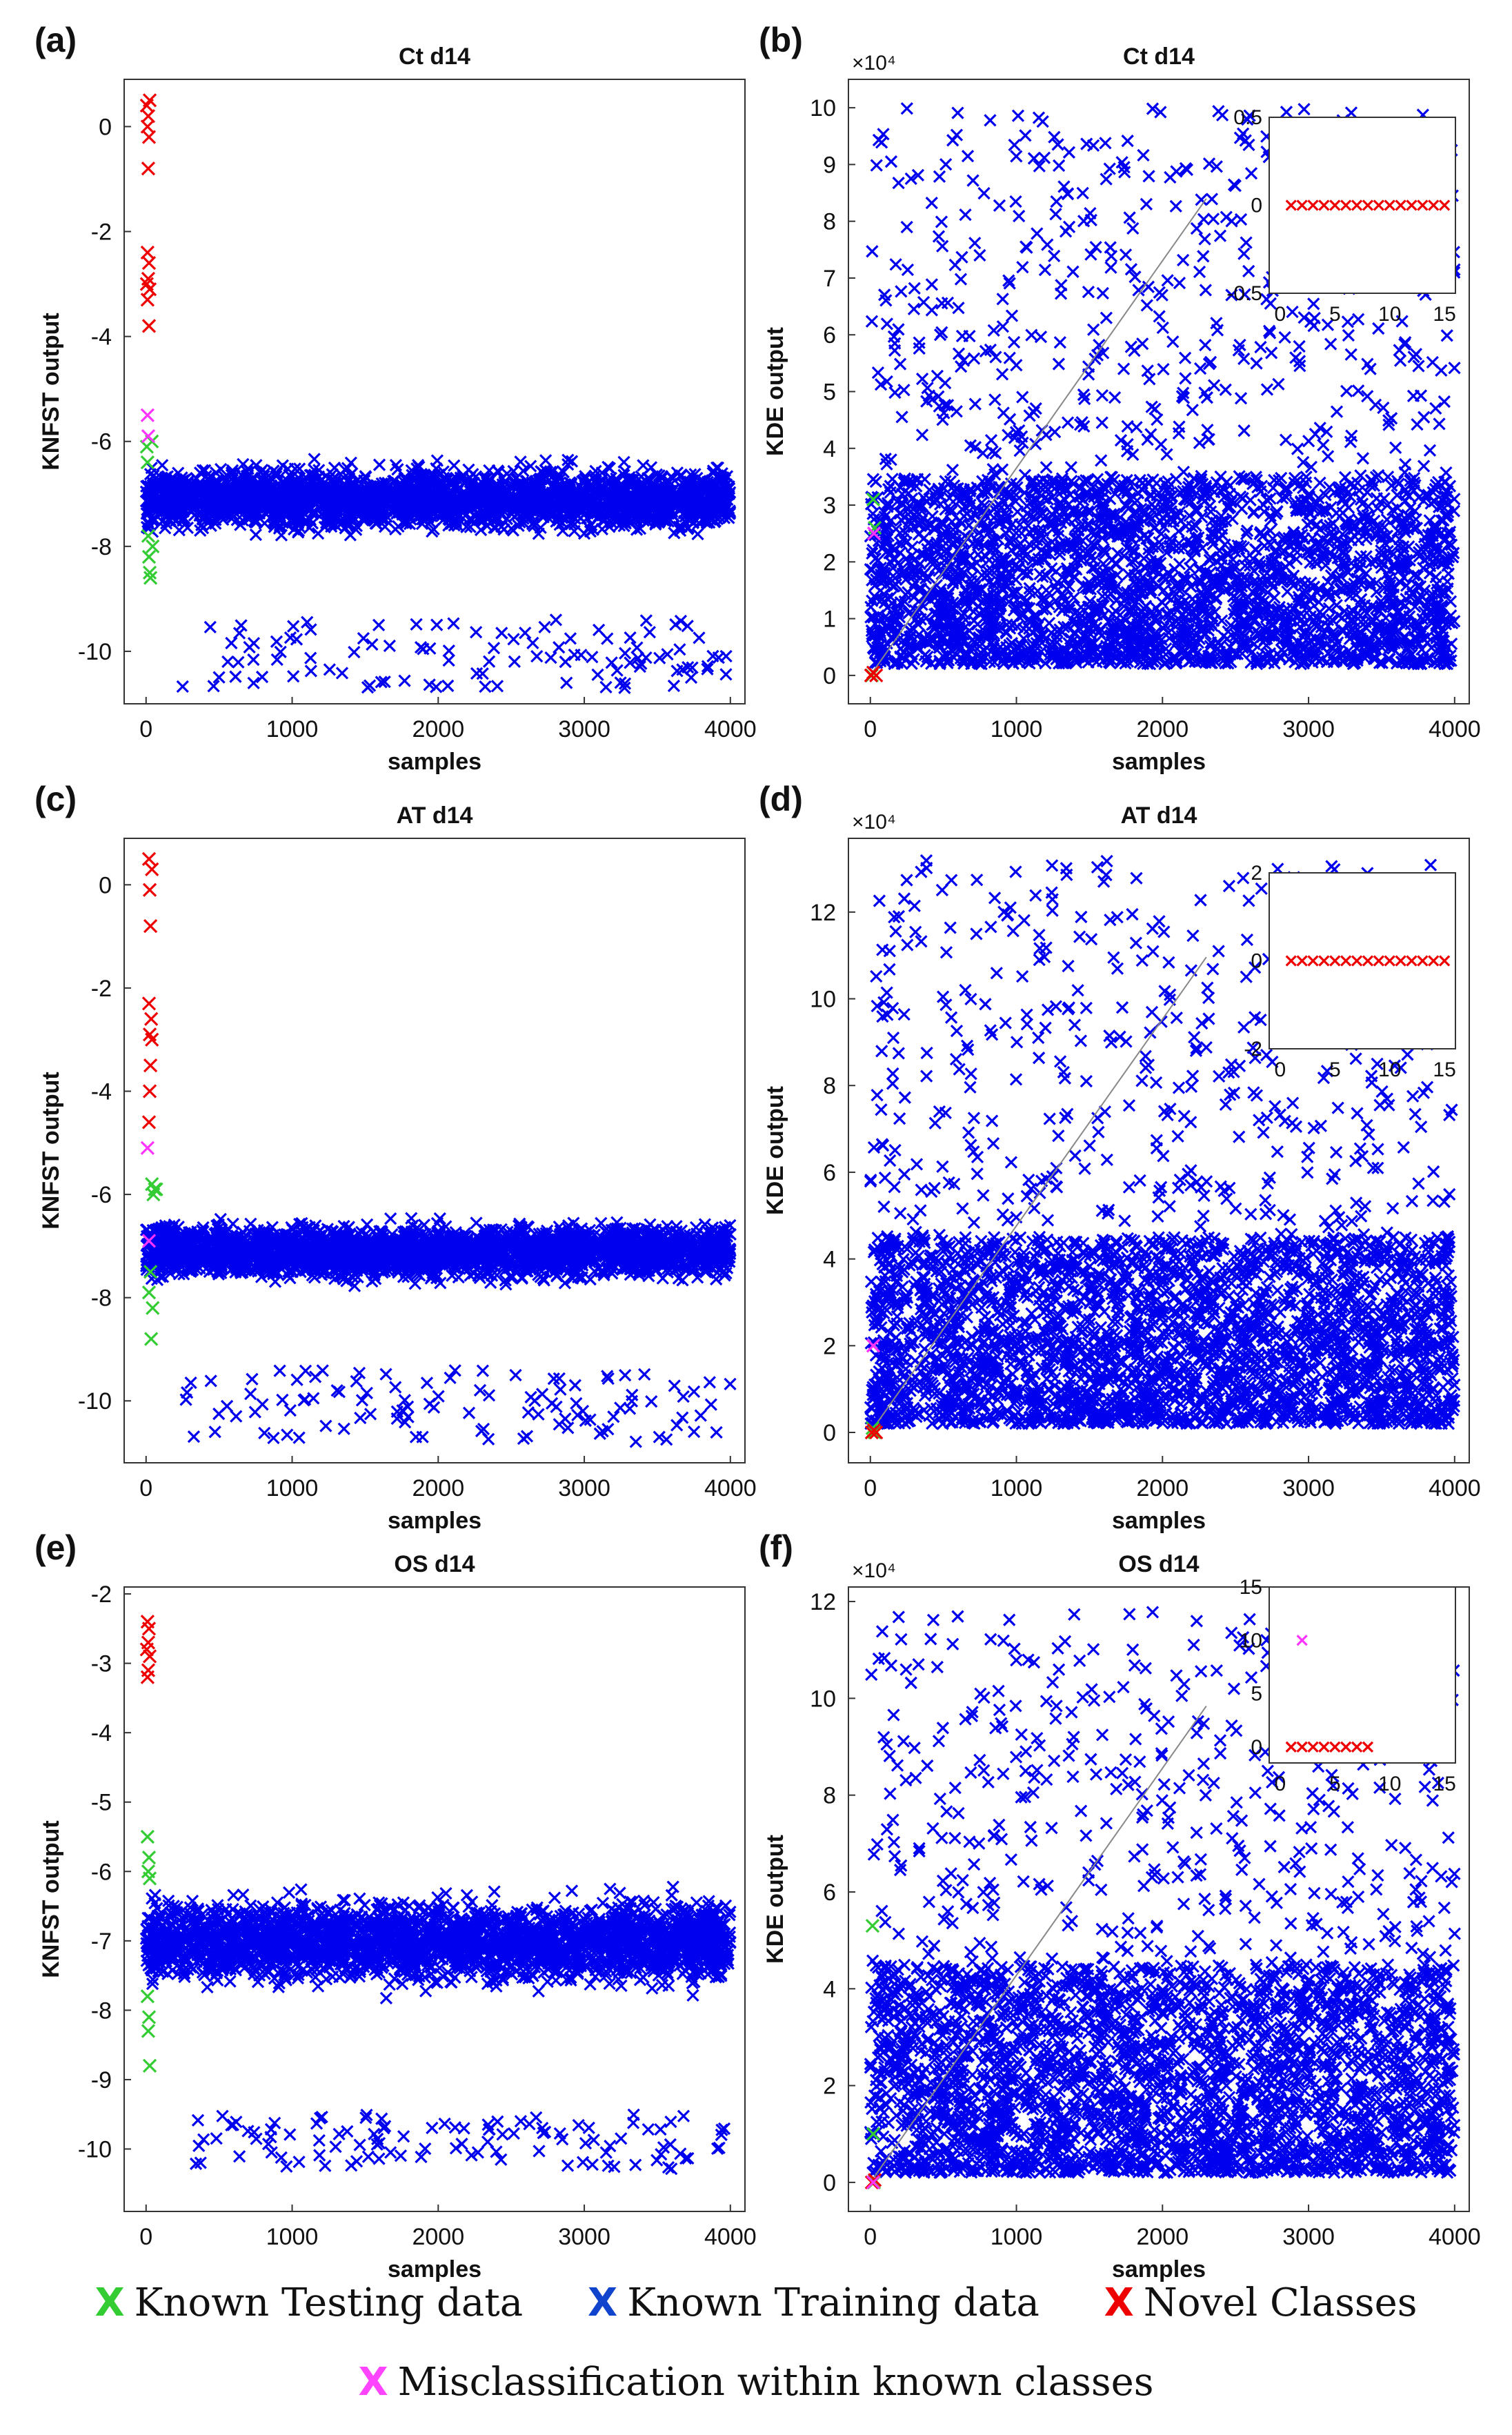  Describe the element at coordinates (149, 509) in the screenshot. I see `series-known-testing-data` at that location.